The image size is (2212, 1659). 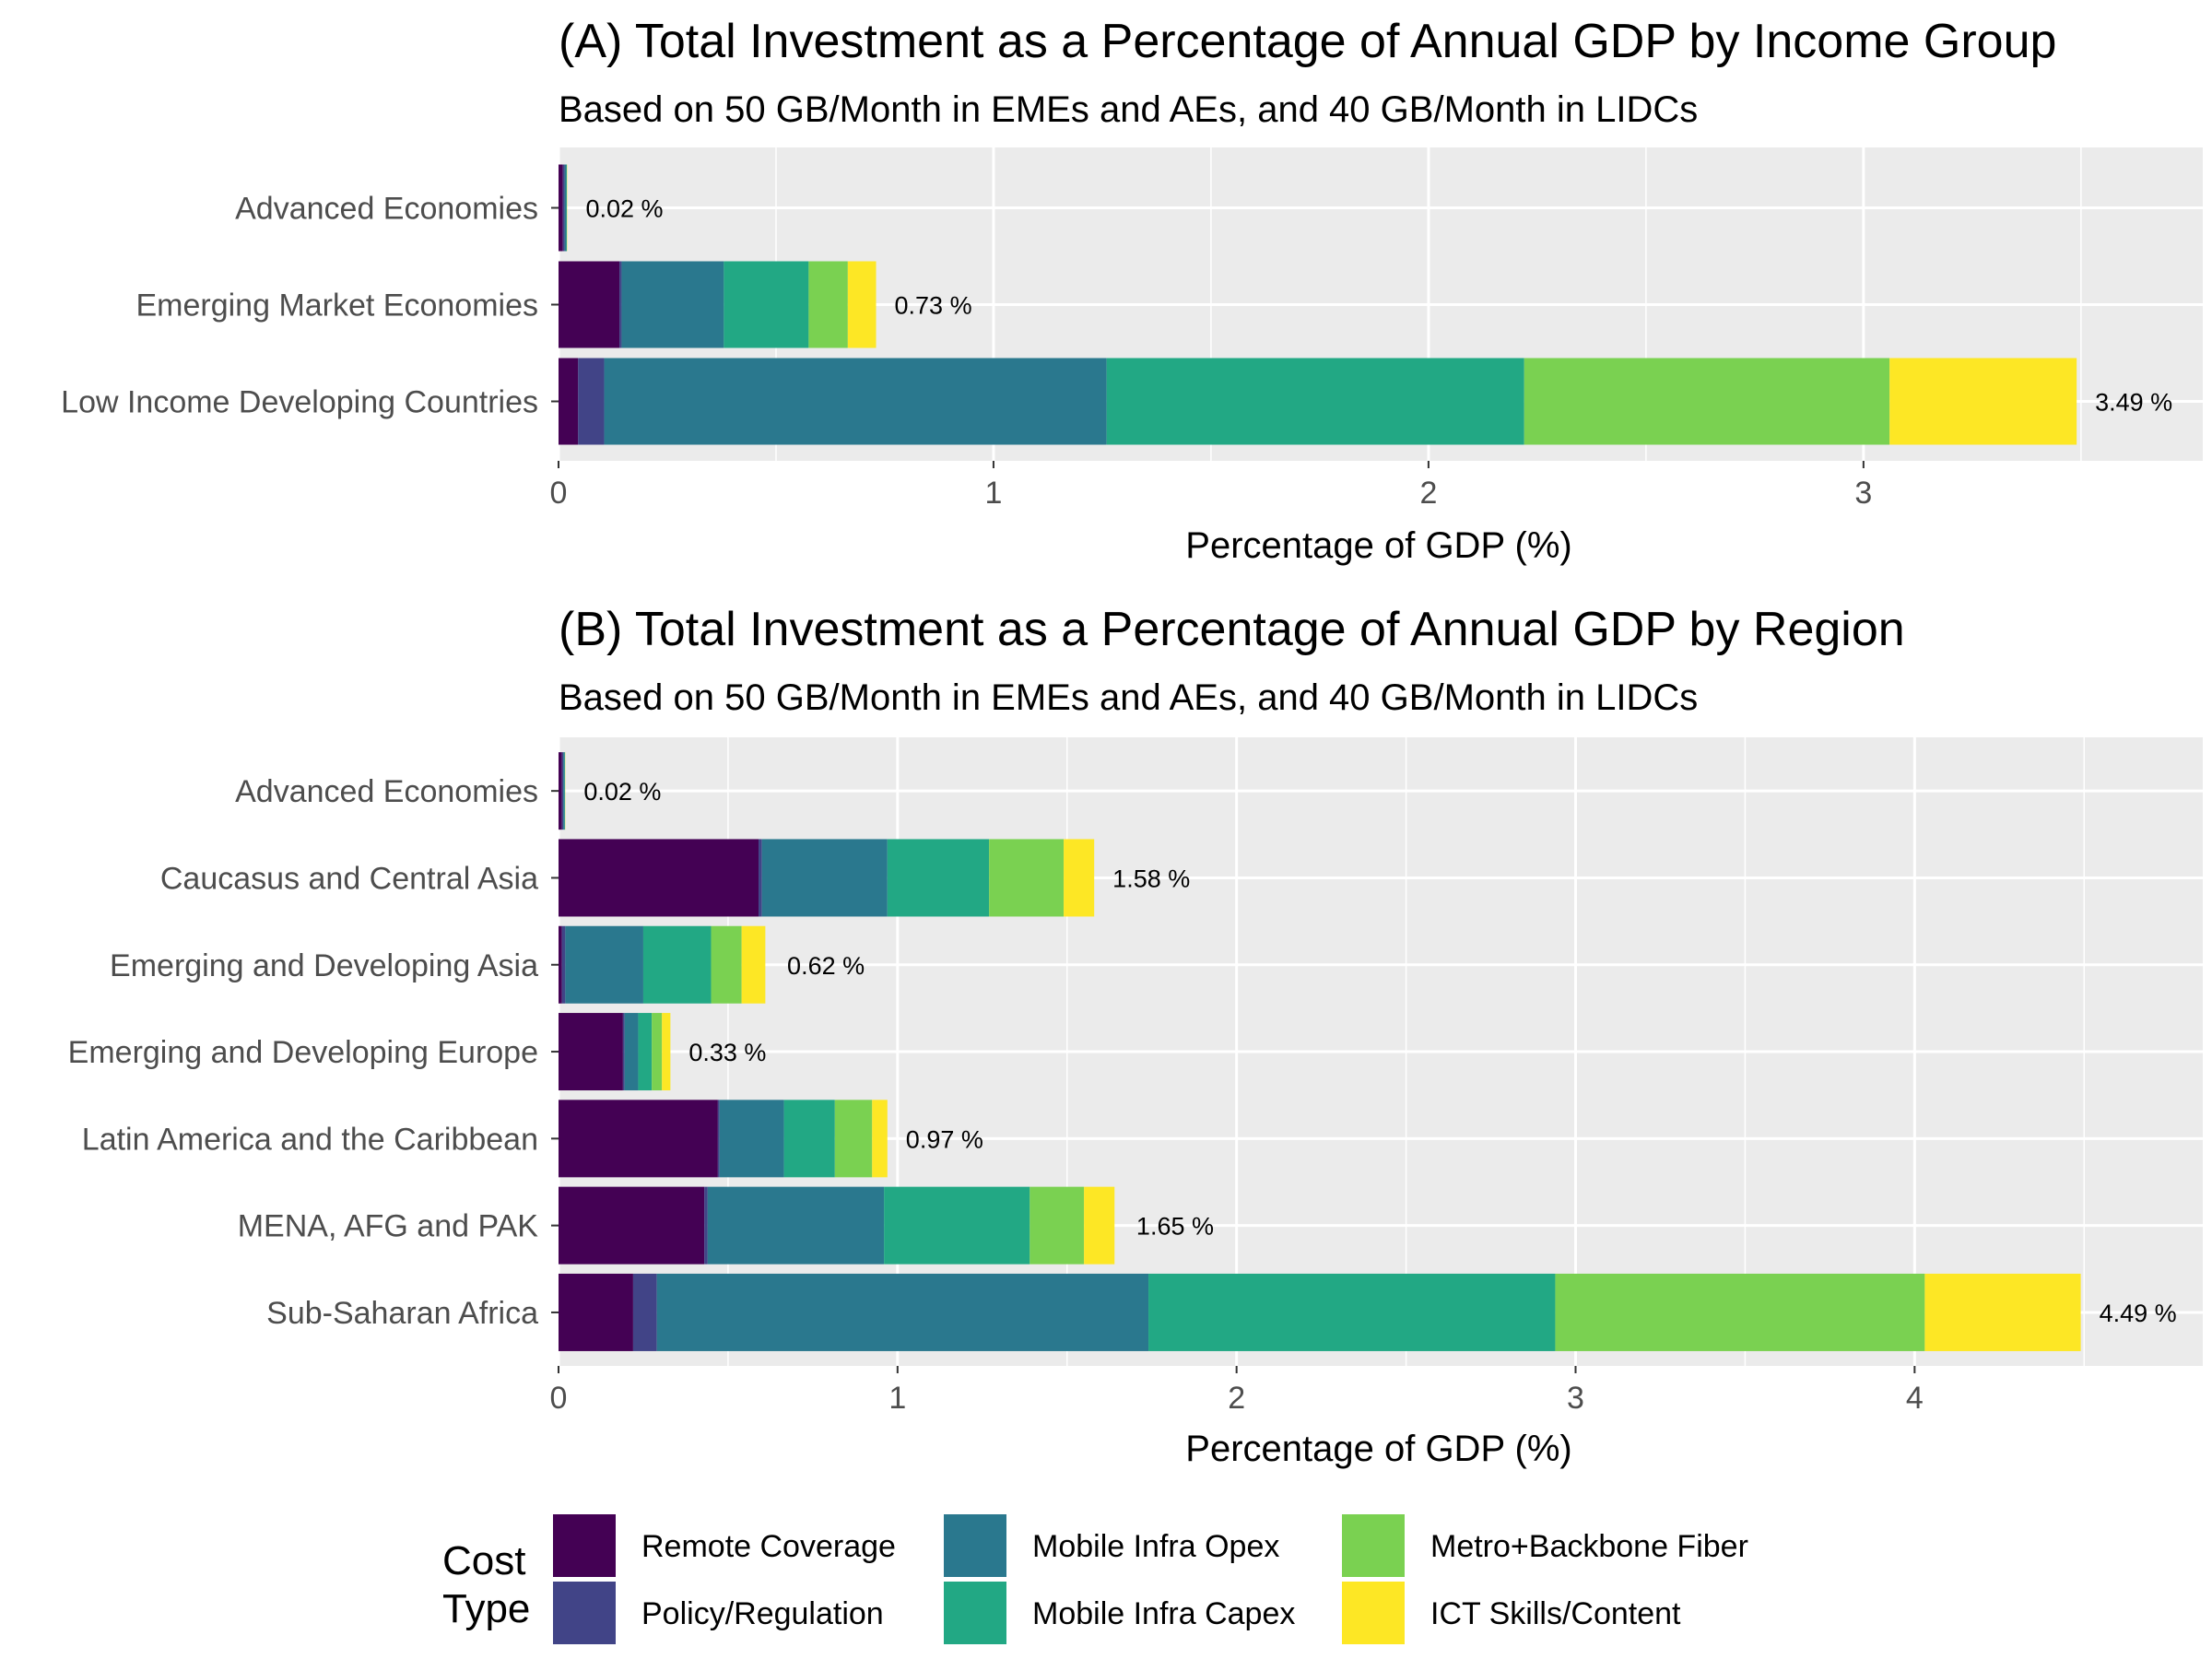 What do you see at coordinates (933, 306) in the screenshot?
I see `panel-a-total-label: 0.73 %` at bounding box center [933, 306].